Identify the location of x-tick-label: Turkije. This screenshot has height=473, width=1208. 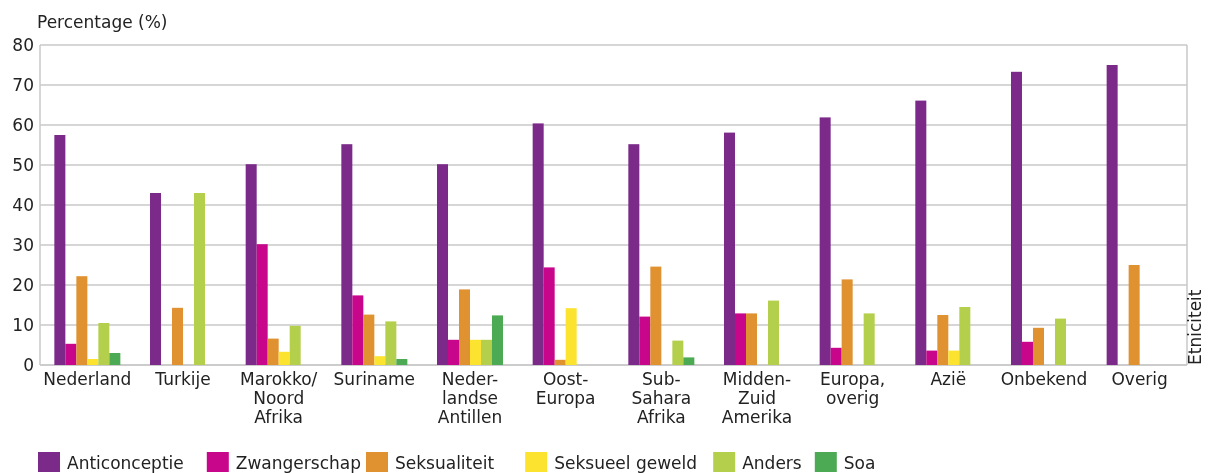
(182, 379).